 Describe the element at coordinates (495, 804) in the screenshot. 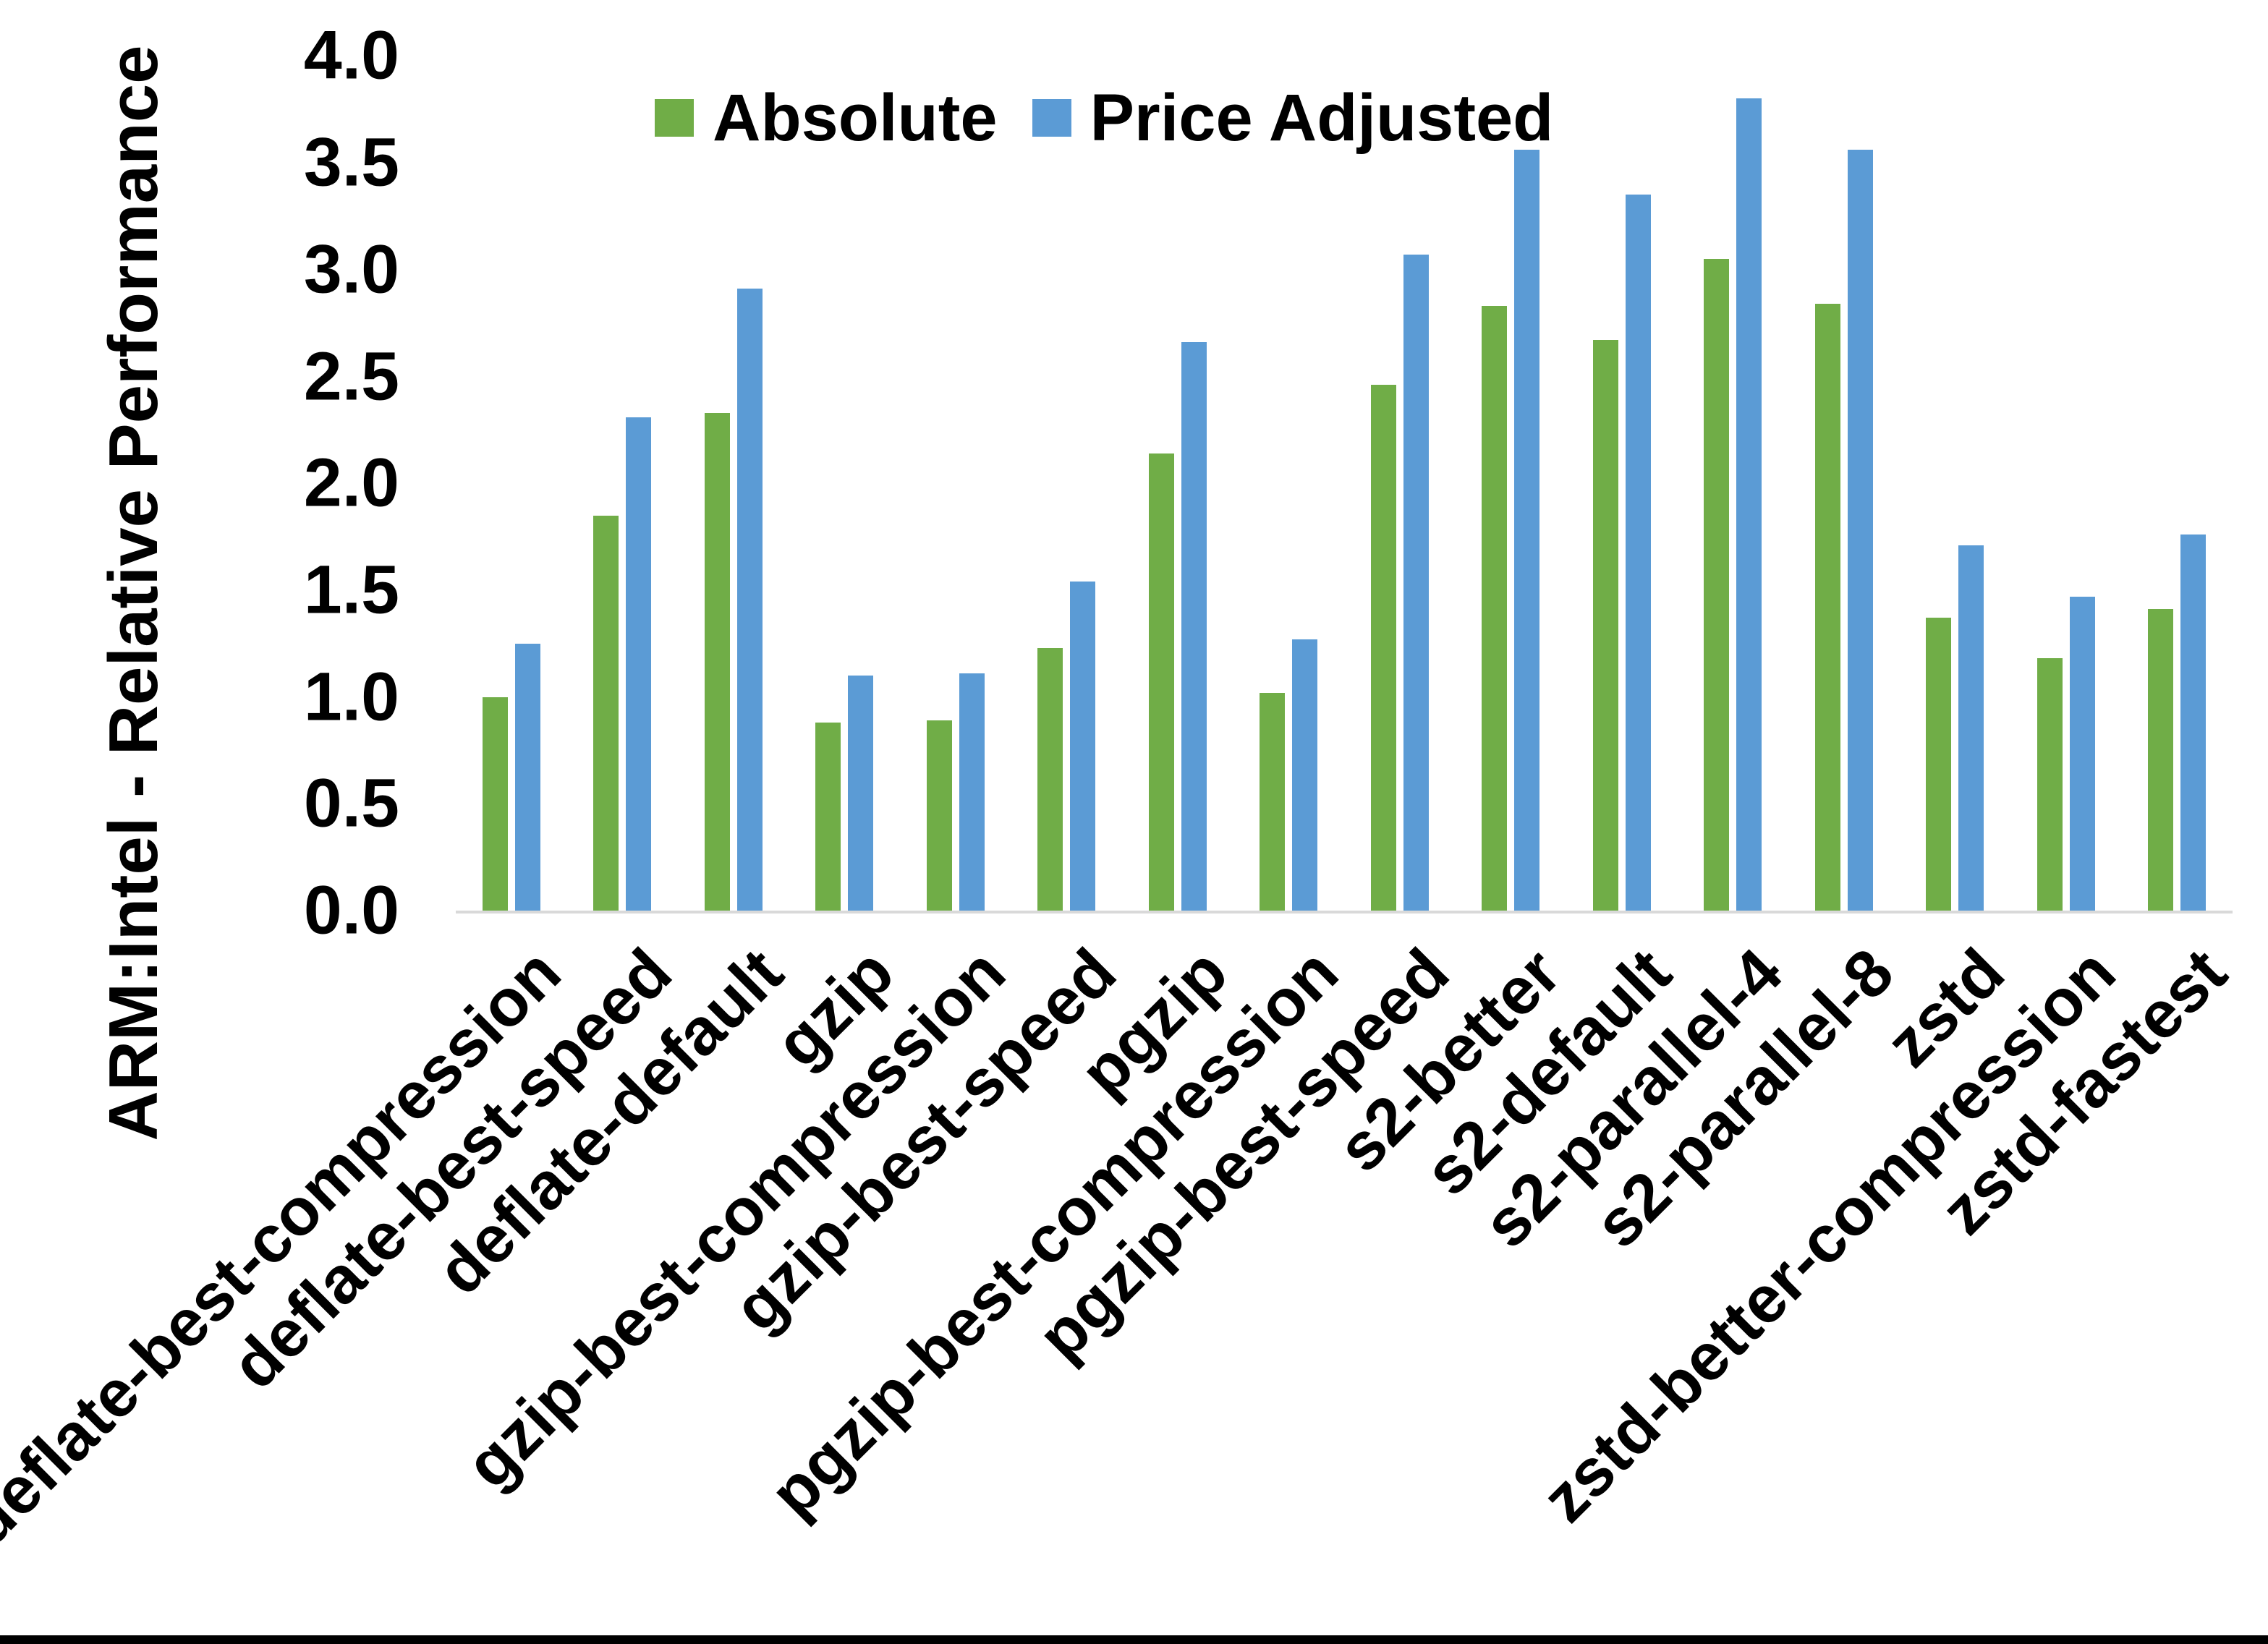

I see `bar-absolute-deflate-best-compression` at that location.